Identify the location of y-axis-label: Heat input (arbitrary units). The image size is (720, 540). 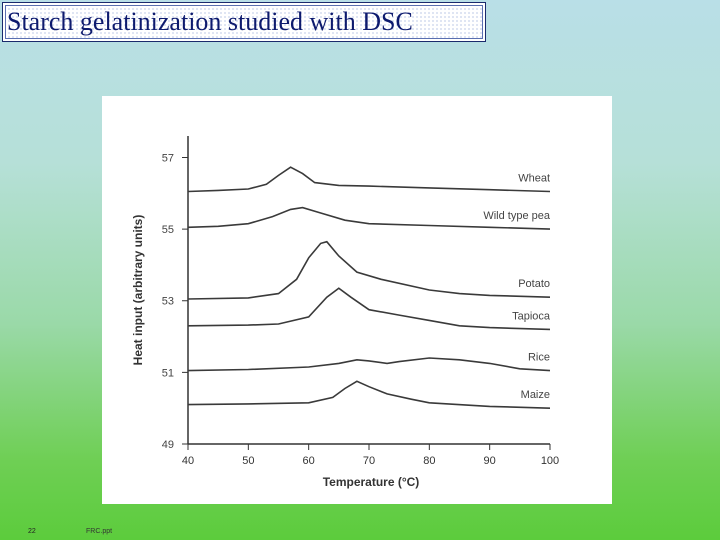
(138, 290).